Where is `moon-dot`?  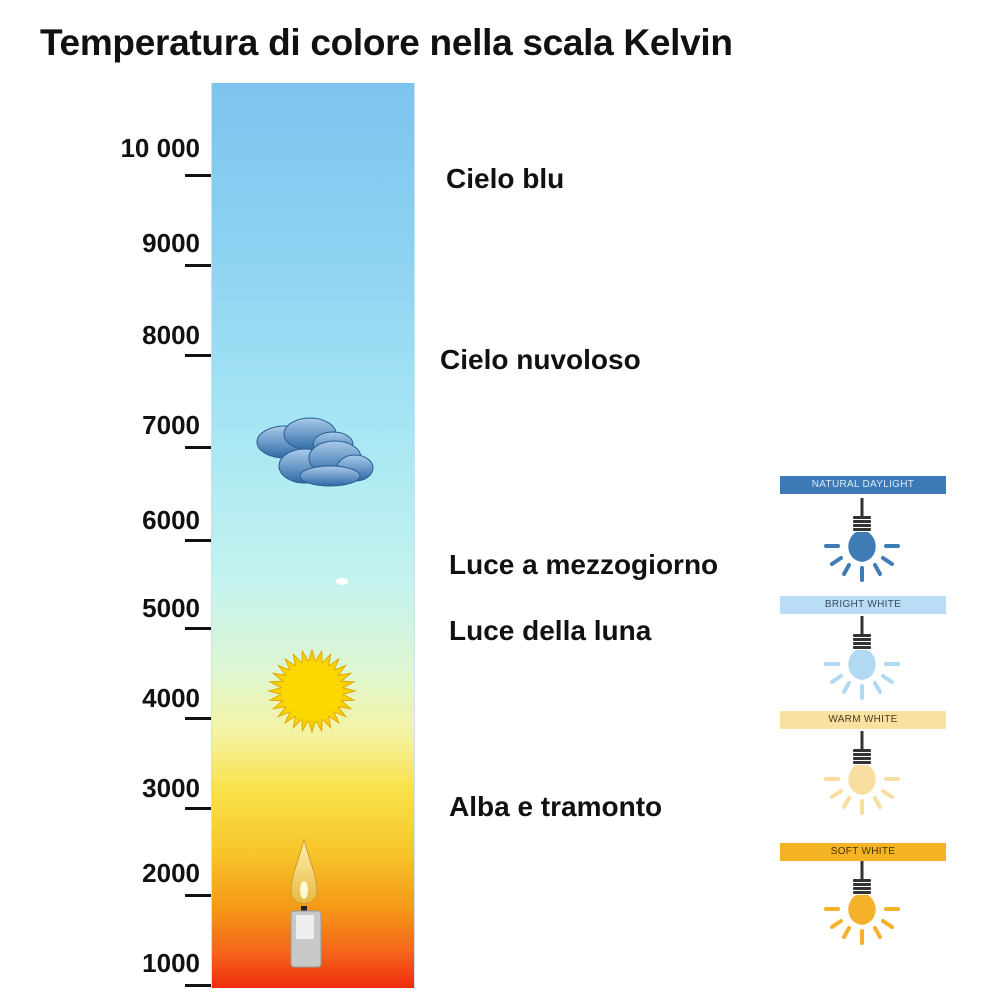
moon-dot is located at coordinates (342, 581).